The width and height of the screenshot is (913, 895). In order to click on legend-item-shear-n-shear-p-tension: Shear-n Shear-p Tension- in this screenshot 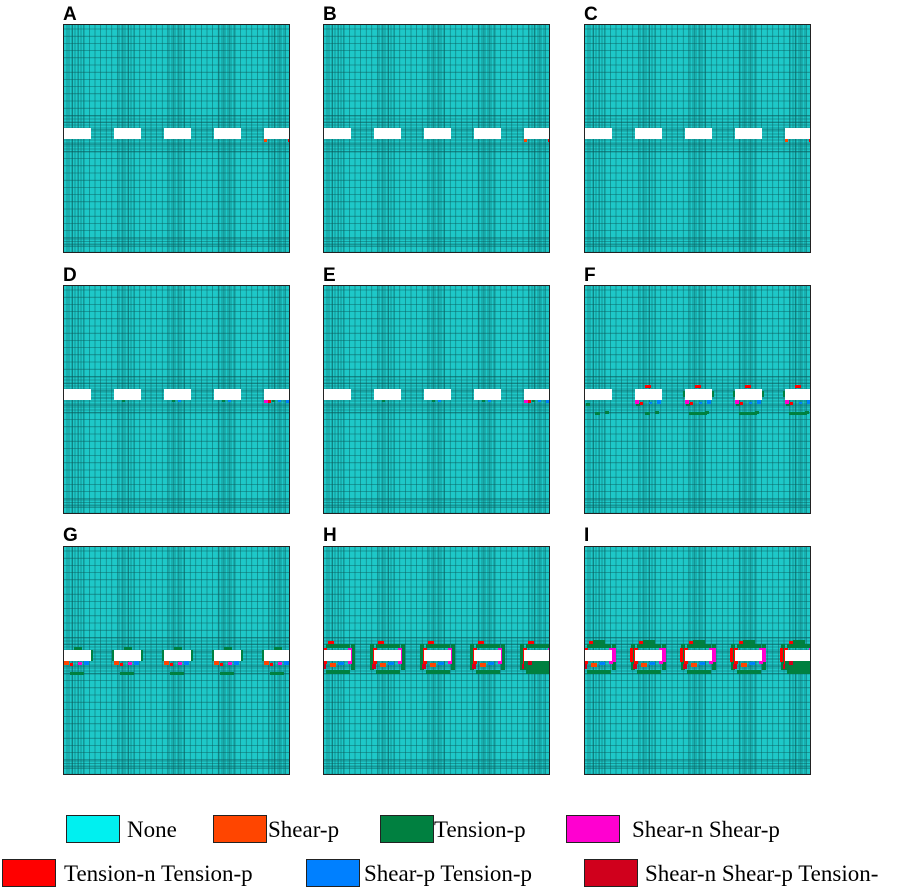, I will do `click(748, 874)`.